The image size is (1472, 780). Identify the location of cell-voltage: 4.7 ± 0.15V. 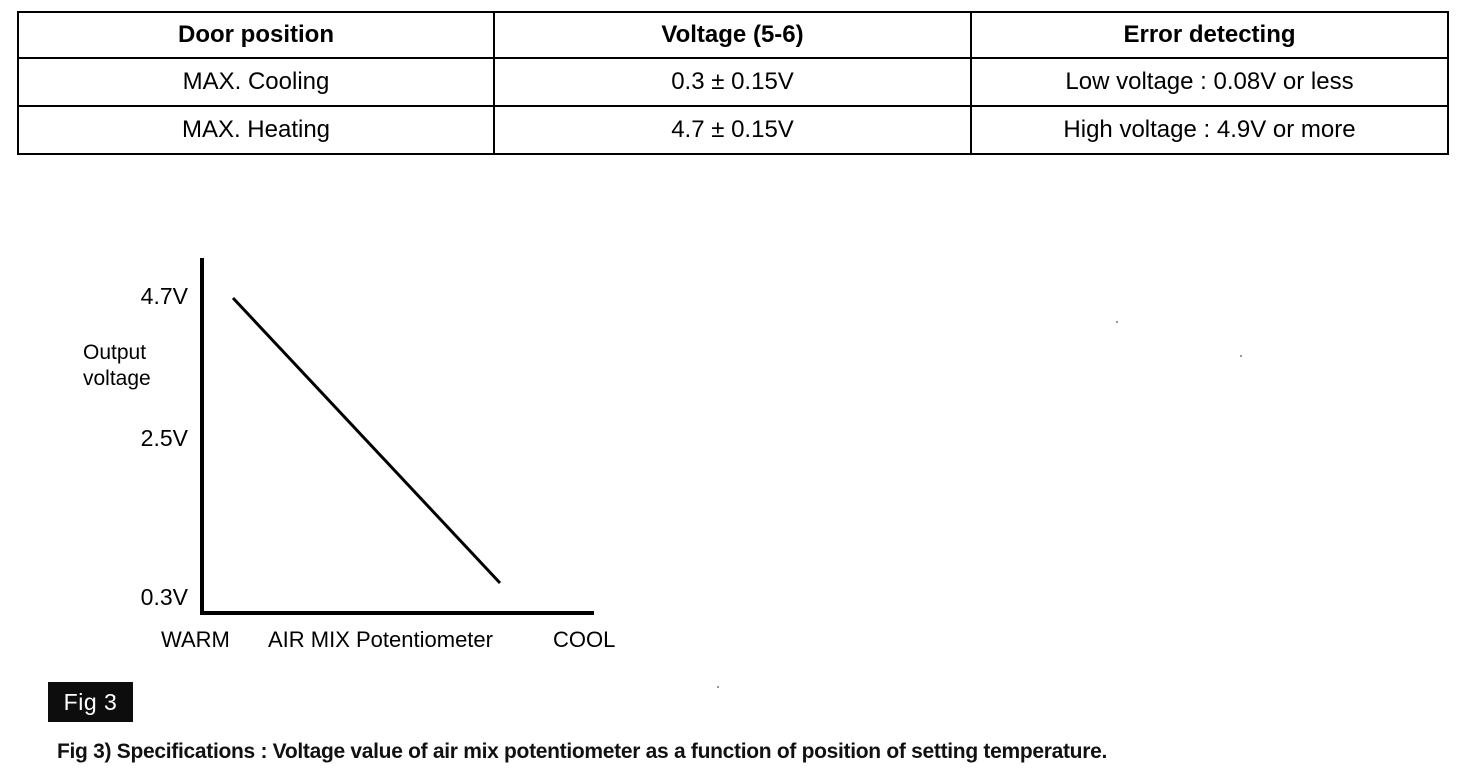
(732, 130).